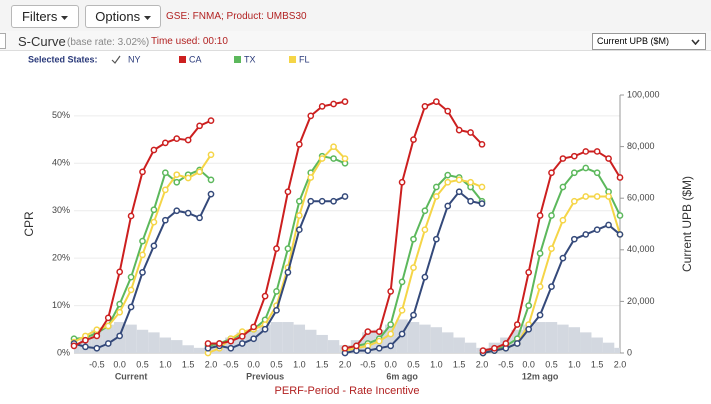 This screenshot has height=404, width=711. What do you see at coordinates (189, 41) in the screenshot?
I see `time-used: Time used: 00:10` at bounding box center [189, 41].